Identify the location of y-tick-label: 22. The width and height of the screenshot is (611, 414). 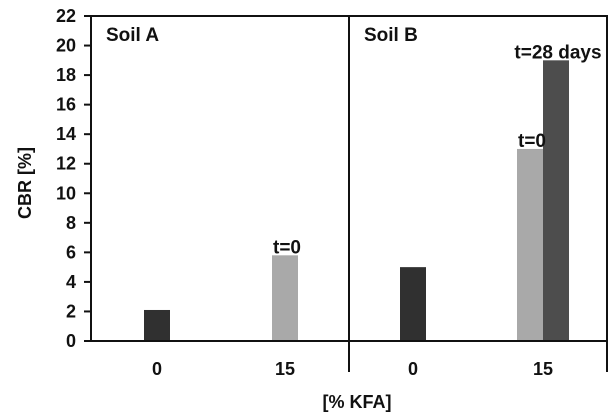
(66, 16).